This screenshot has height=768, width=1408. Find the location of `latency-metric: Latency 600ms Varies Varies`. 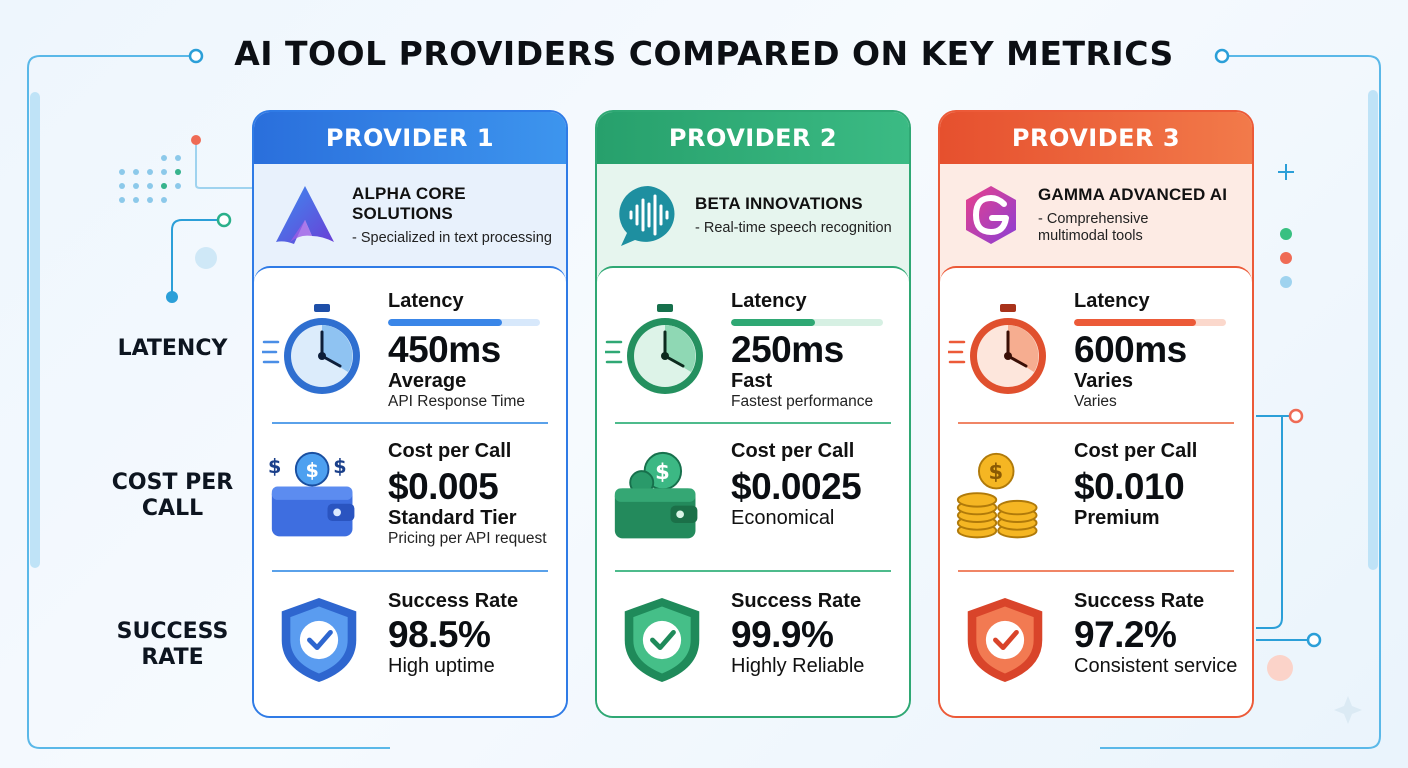

latency-metric: Latency 600ms Varies Varies is located at coordinates (1096, 355).